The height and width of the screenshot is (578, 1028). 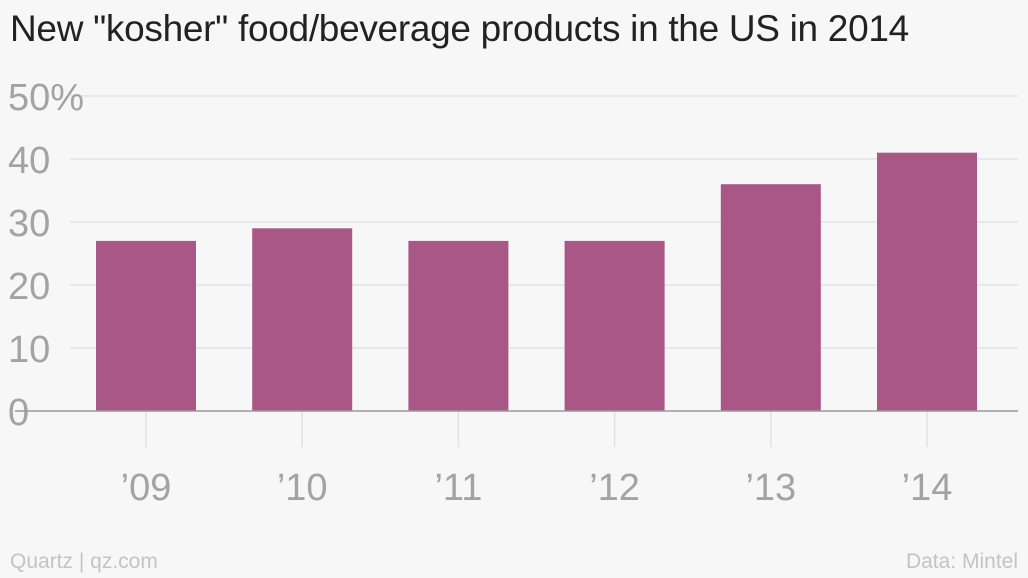 I want to click on y-axis-ticks: 0 10 20 30 40 50%, so click(x=46, y=255).